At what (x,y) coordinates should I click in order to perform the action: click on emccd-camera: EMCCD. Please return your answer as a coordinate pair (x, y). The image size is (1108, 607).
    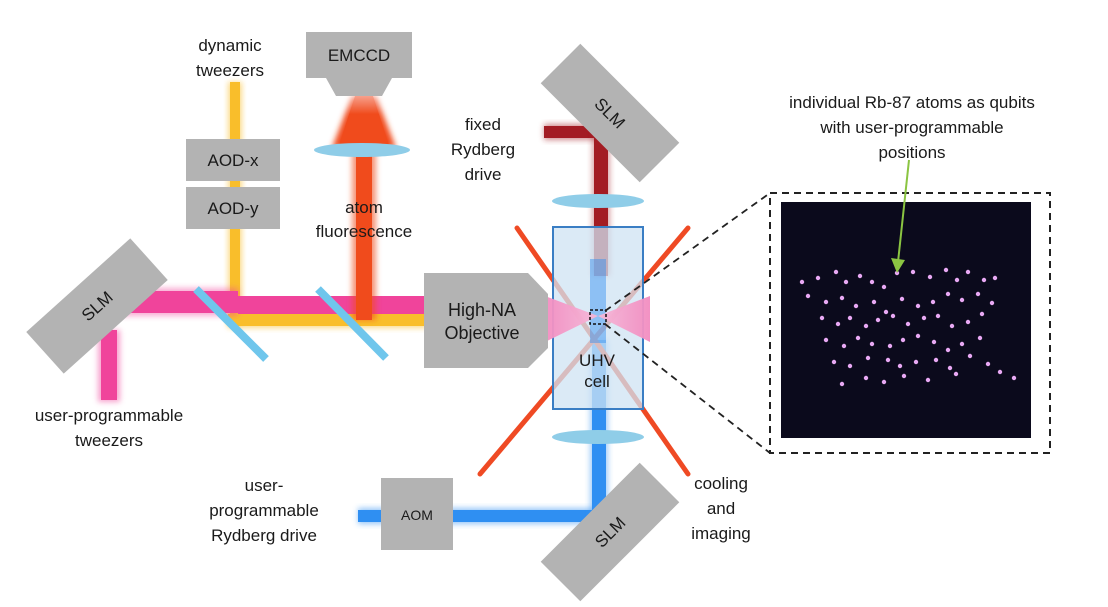
    Looking at the image, I should click on (359, 64).